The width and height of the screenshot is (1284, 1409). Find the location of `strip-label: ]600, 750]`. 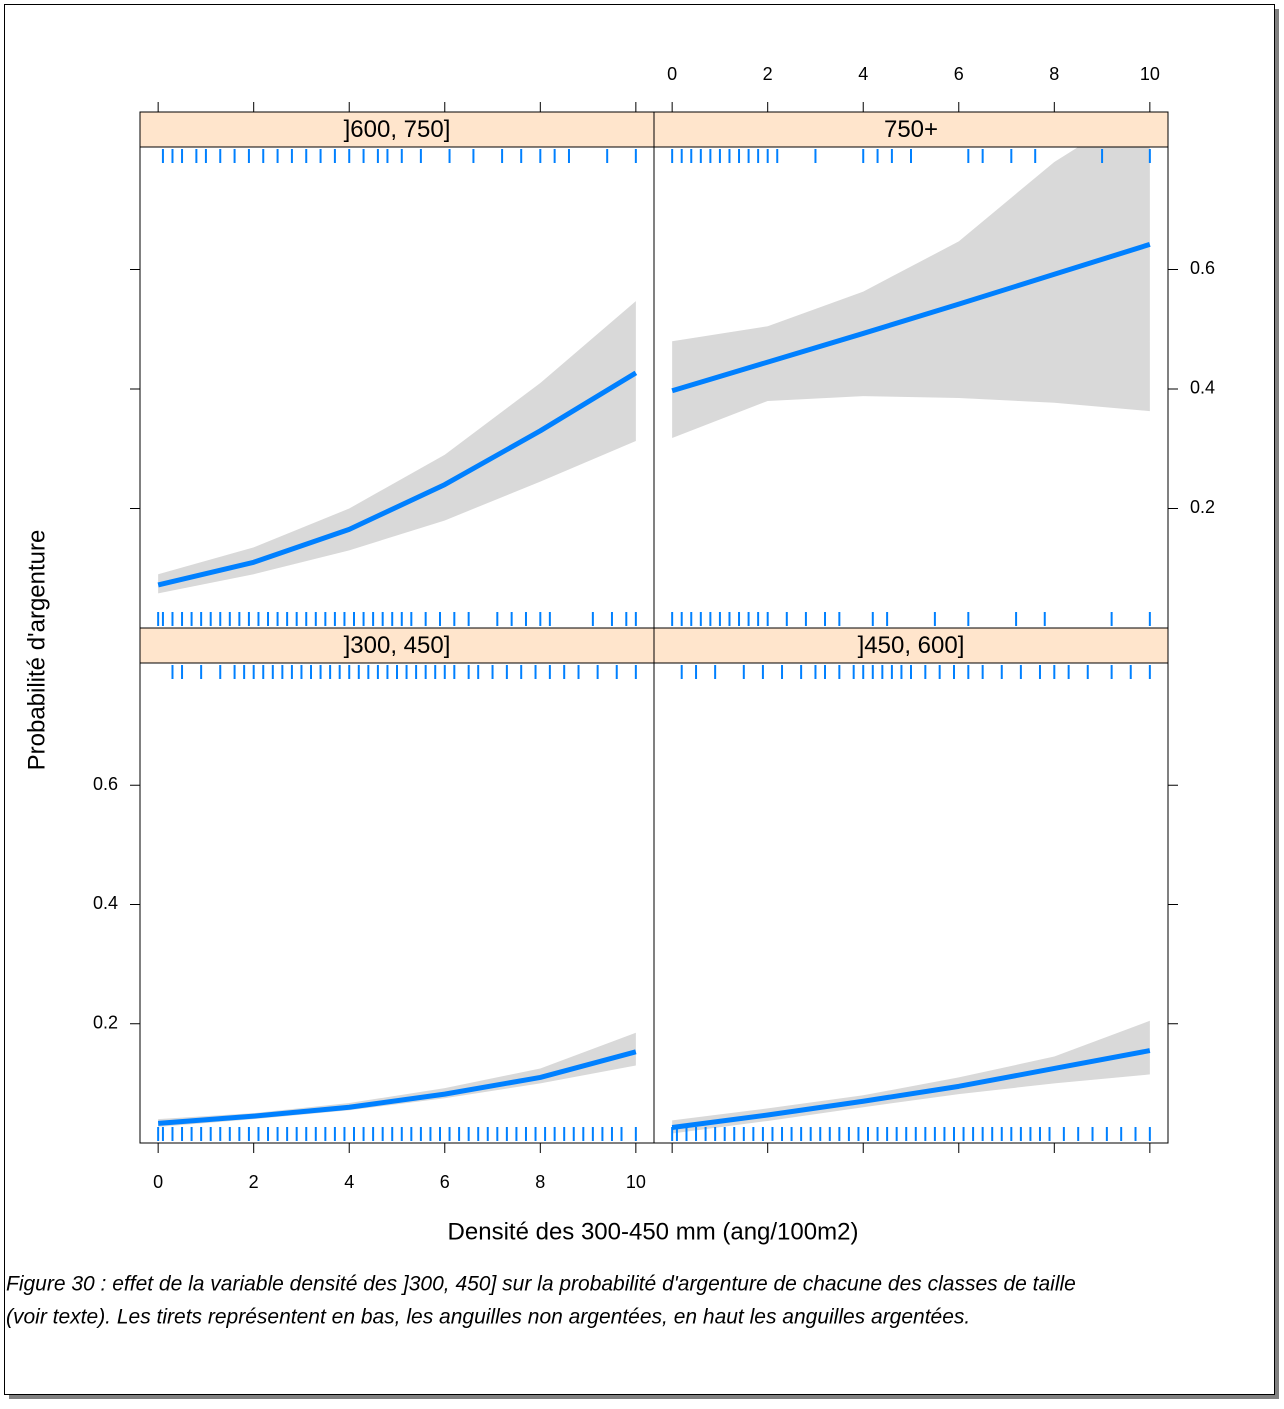

strip-label: ]600, 750] is located at coordinates (397, 129).